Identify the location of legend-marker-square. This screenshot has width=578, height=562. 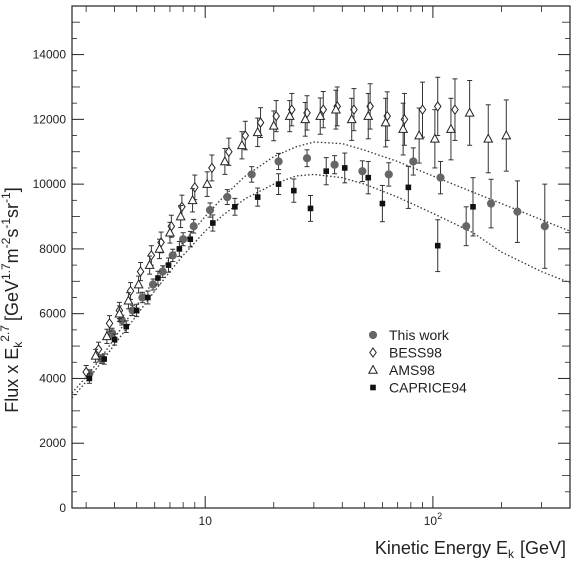
(373, 387).